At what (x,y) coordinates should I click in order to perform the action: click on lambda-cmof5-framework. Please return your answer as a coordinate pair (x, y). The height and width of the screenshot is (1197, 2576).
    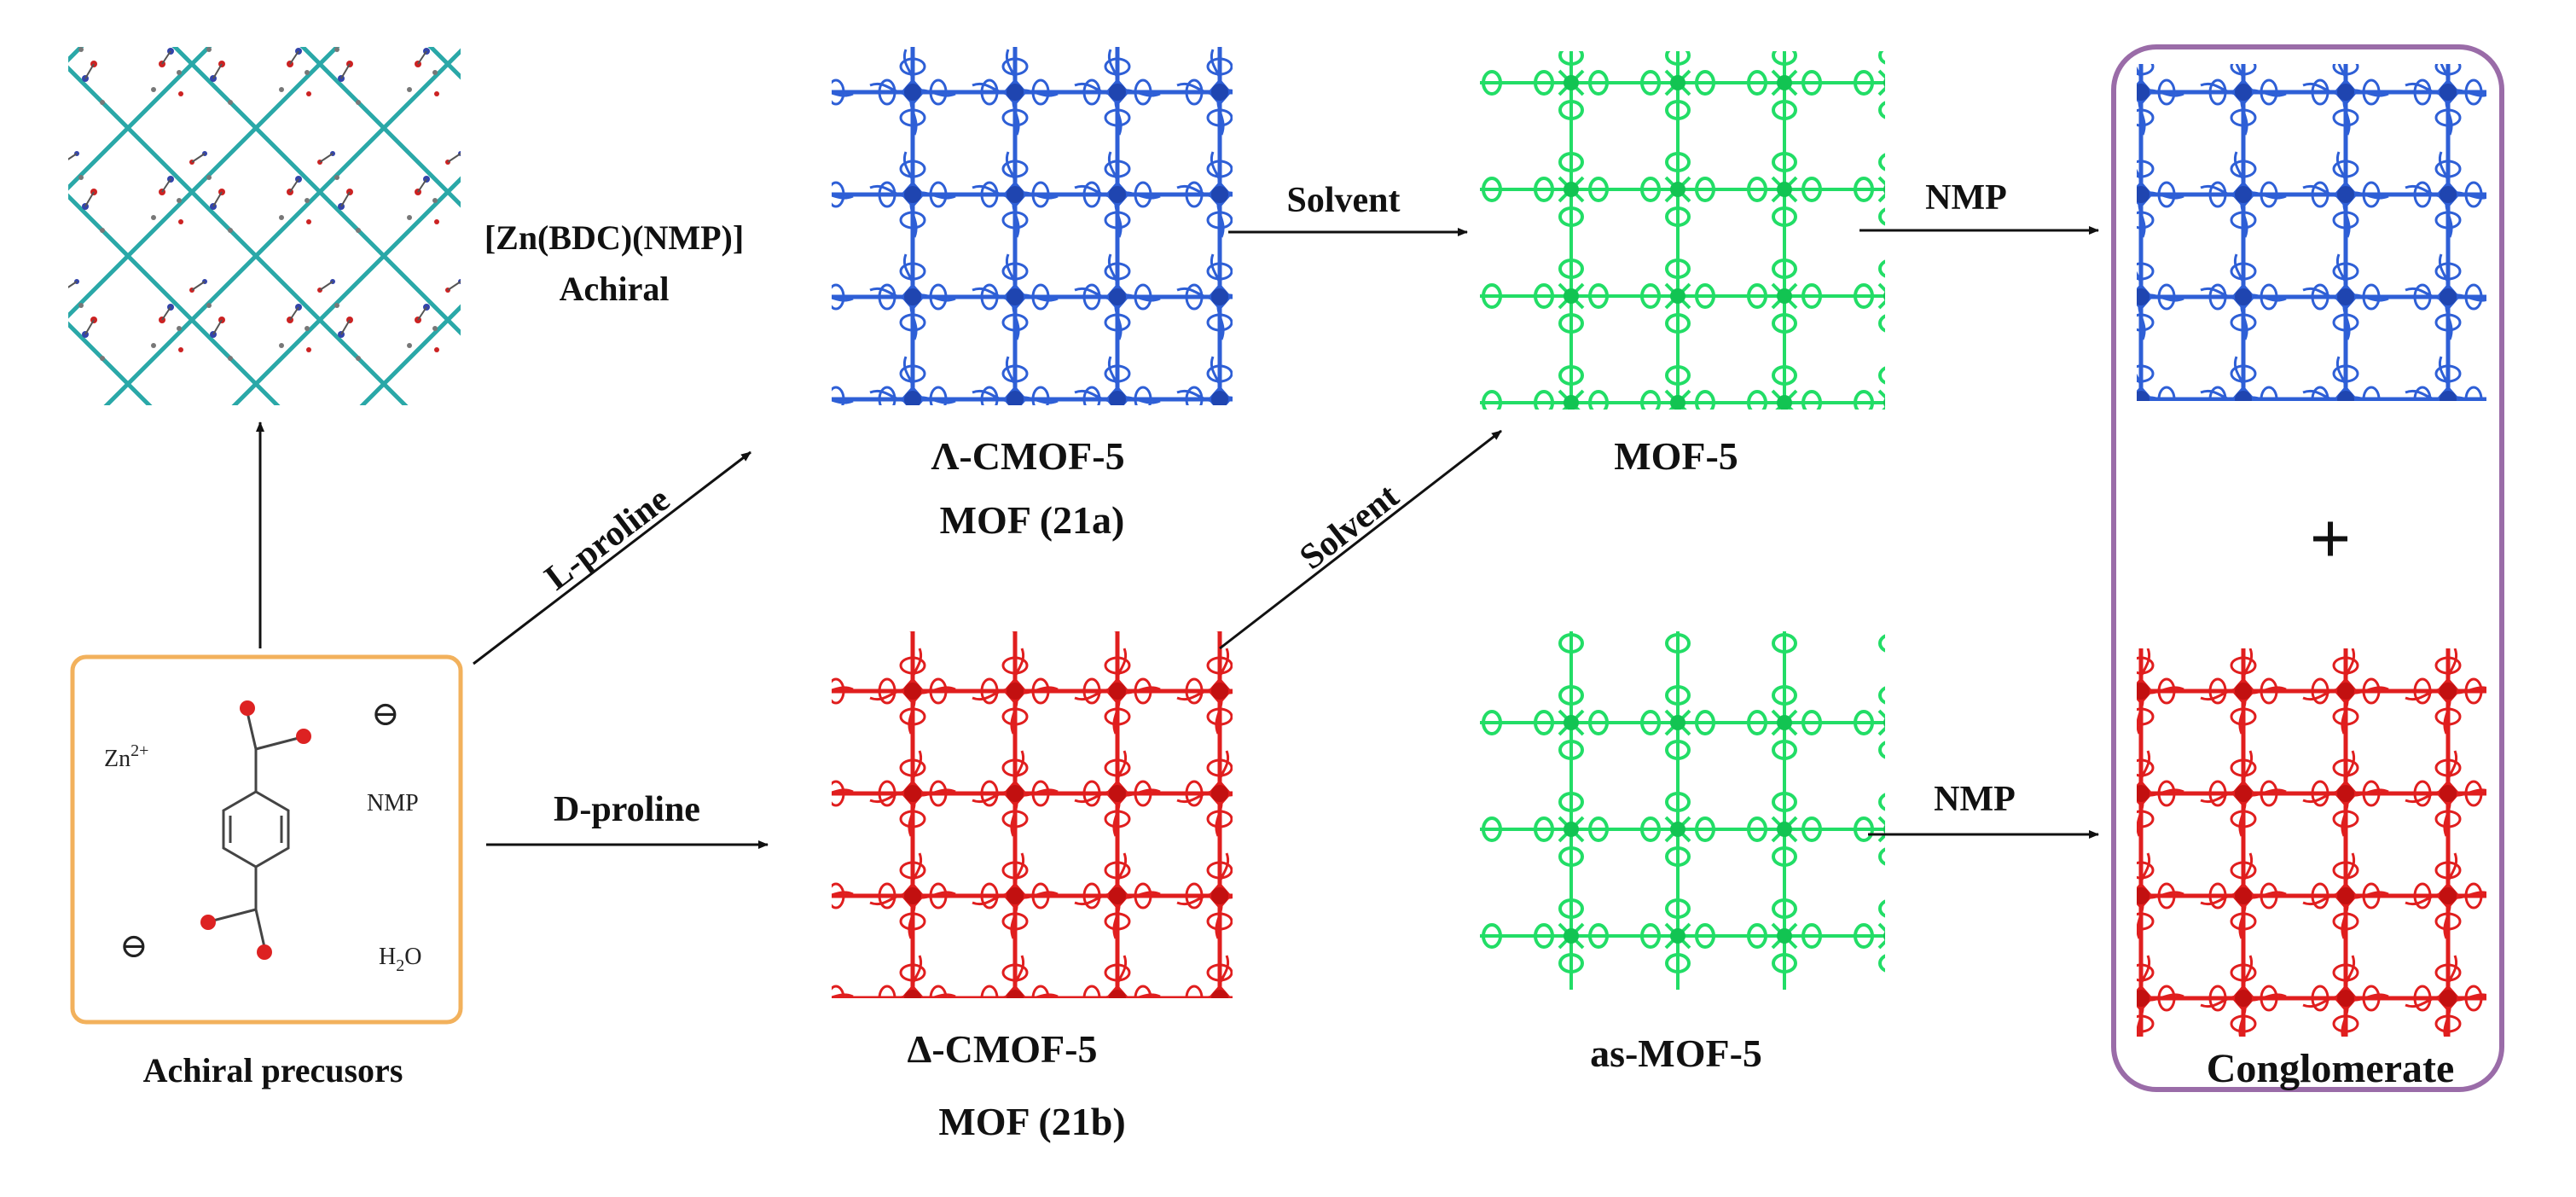
    Looking at the image, I should click on (1032, 226).